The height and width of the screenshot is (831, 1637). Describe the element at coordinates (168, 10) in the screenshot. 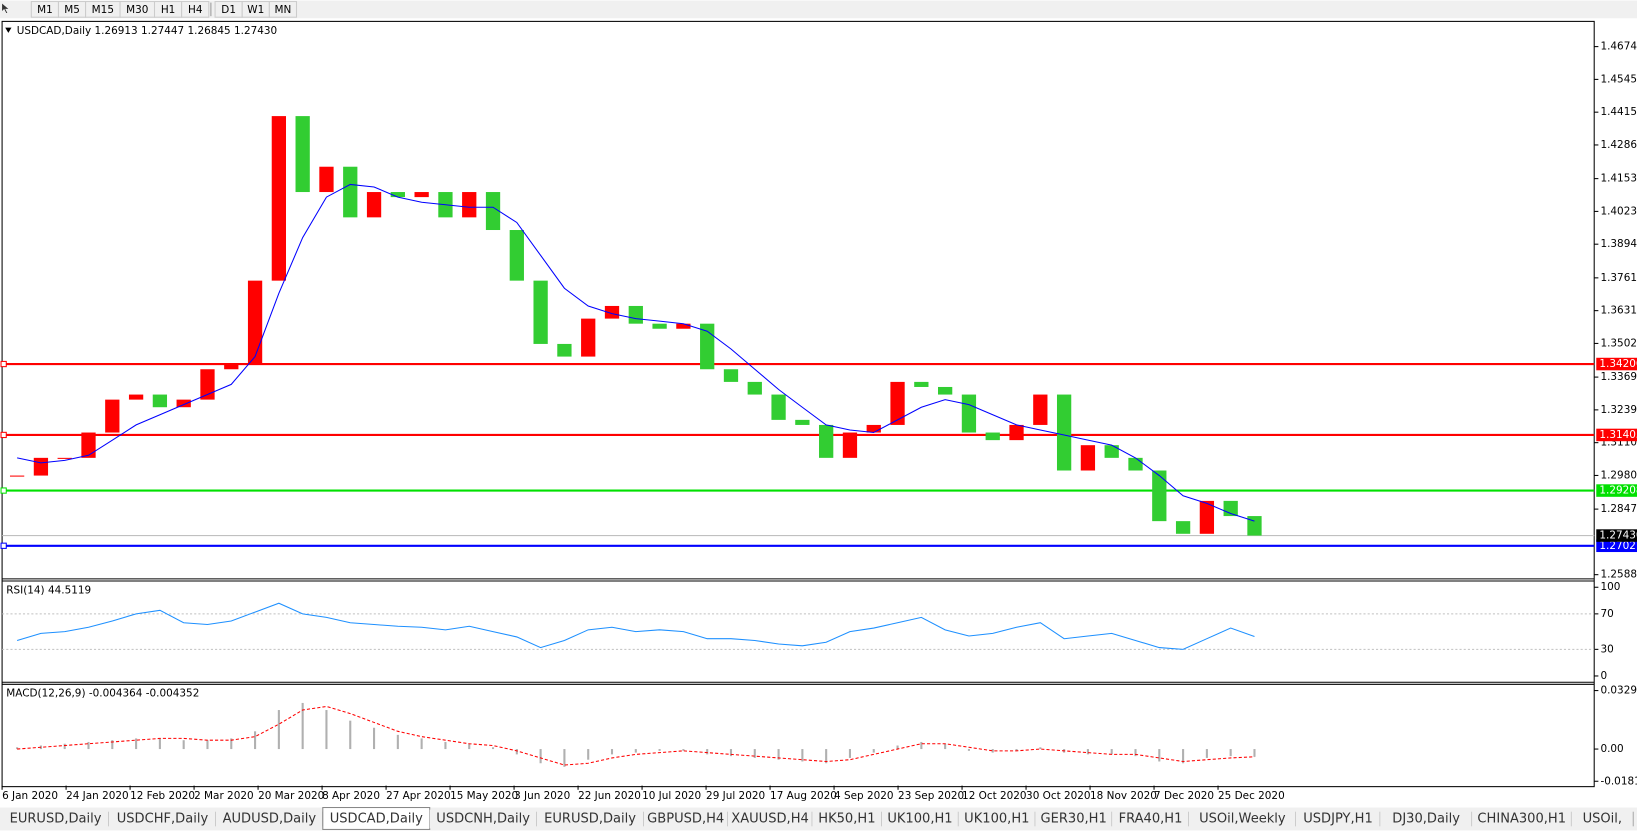

I see `timeframe-label: H1` at that location.